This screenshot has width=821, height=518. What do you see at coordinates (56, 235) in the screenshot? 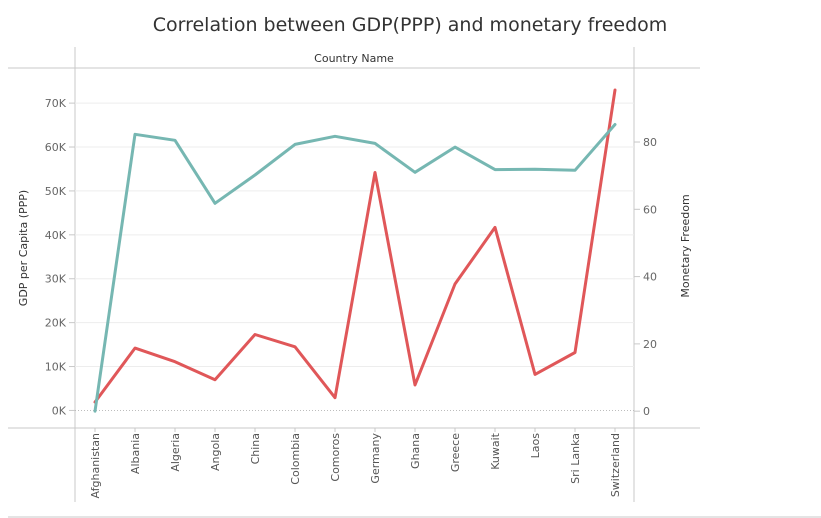
I see `left-tick-label: 40K` at bounding box center [56, 235].